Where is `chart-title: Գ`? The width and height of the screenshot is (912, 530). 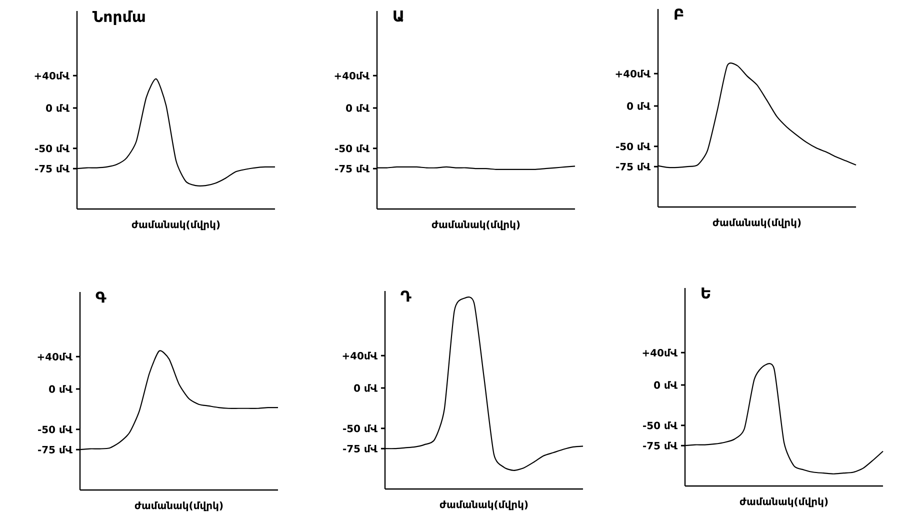
chart-title: Գ is located at coordinates (101, 297).